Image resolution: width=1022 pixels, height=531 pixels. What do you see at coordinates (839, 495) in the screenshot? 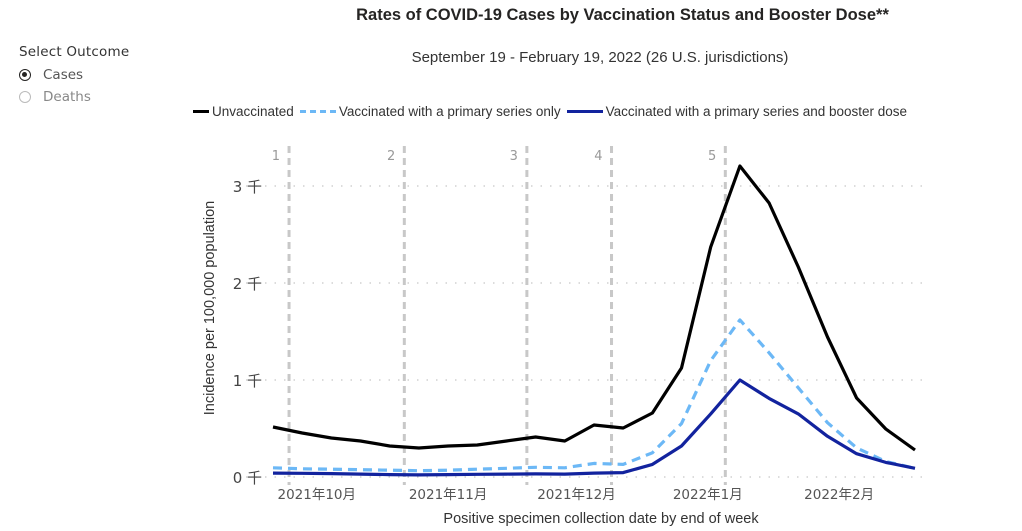
I see `x-tick-label: 2022年2月` at bounding box center [839, 495].